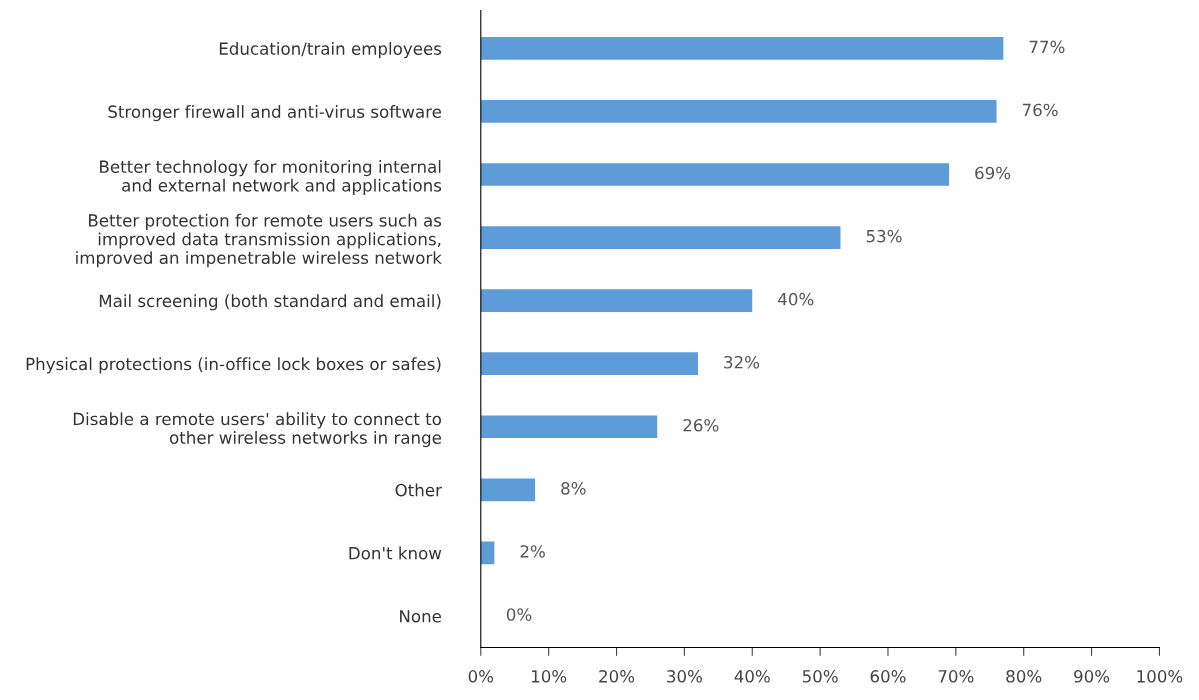 The image size is (1199, 700). What do you see at coordinates (270, 302) in the screenshot?
I see `y-tick-label: Mail screening (both standard and email)` at bounding box center [270, 302].